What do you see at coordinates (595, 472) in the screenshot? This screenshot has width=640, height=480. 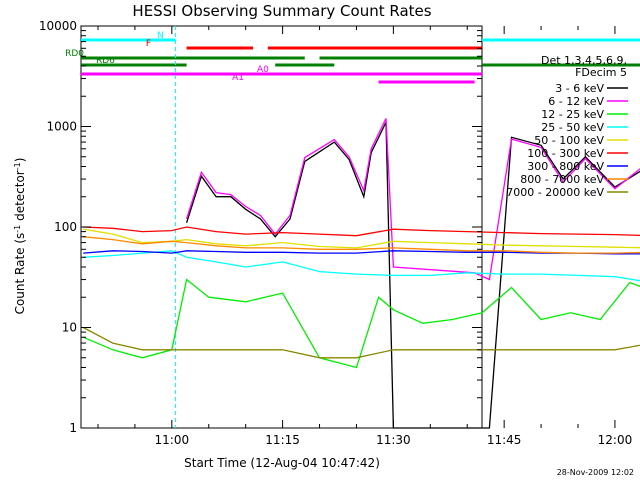 I see `generation-timestamp: 28-Nov-2009 12:02` at bounding box center [595, 472].